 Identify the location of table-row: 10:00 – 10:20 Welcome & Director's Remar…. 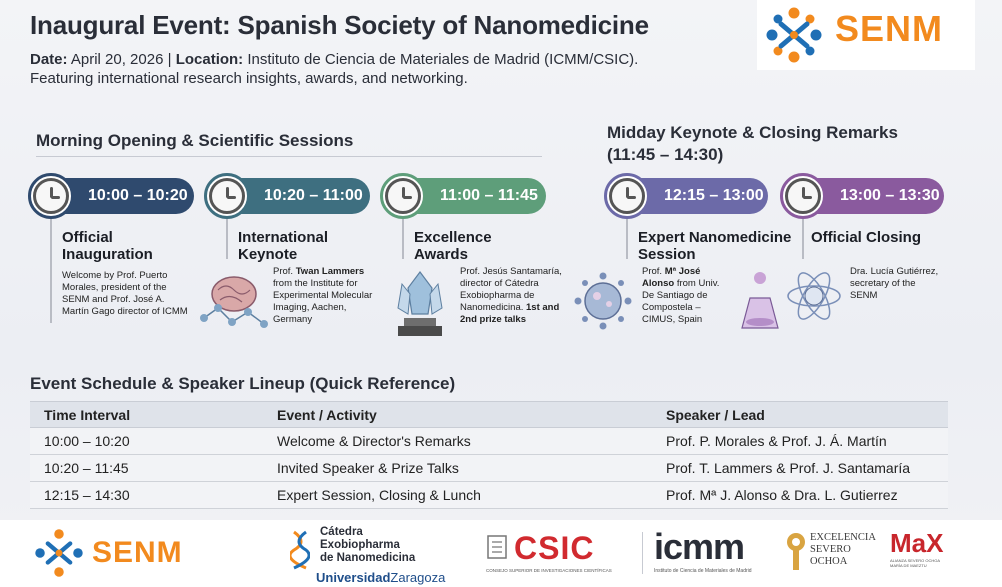
(489, 441).